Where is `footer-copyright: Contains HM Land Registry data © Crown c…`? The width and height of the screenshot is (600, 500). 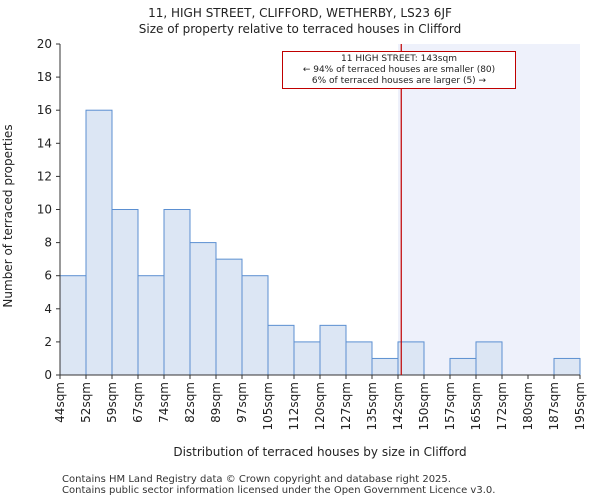
footer-copyright: Contains HM Land Registry data © Crown c… is located at coordinates (256, 479).